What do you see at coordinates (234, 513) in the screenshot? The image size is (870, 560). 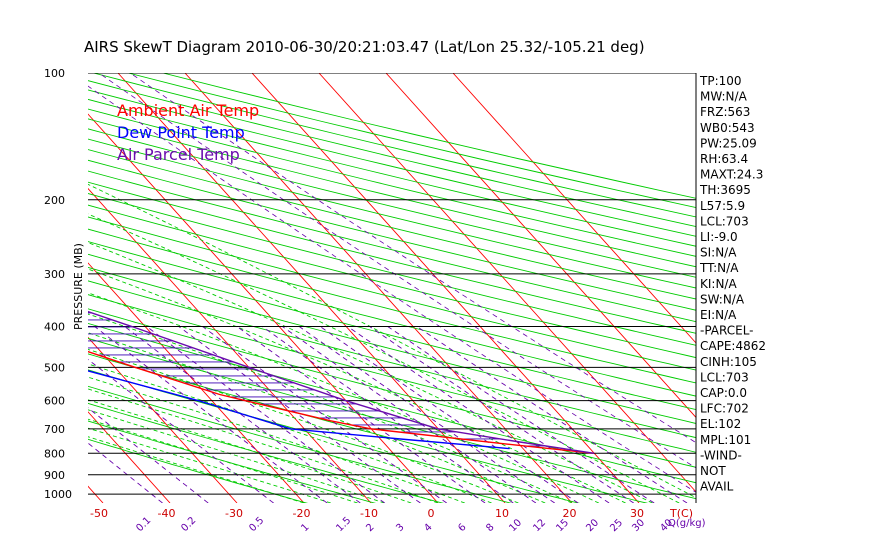 I see `bottom-temp-tick-label: -30` at bounding box center [234, 513].